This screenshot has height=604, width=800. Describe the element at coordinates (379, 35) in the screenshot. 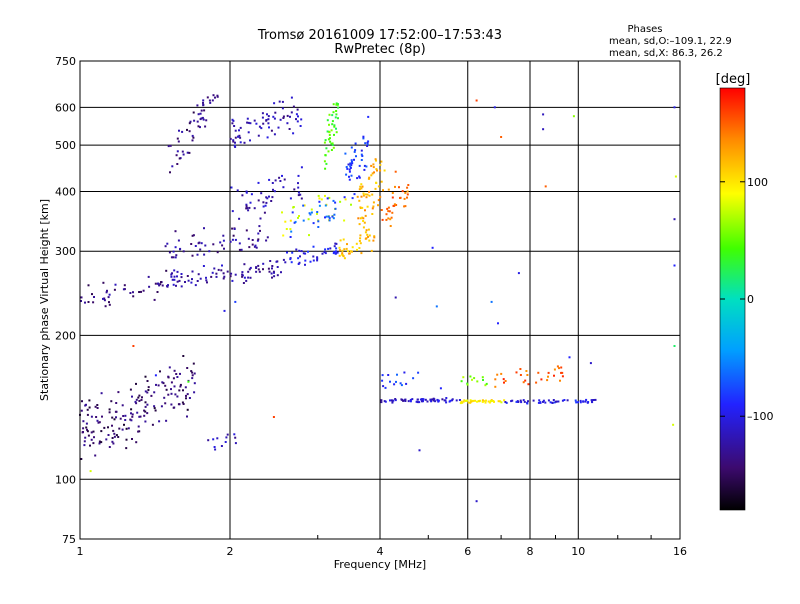

I see `chart-title: Tromsø 20161009 17:52:00–17:53:43` at that location.